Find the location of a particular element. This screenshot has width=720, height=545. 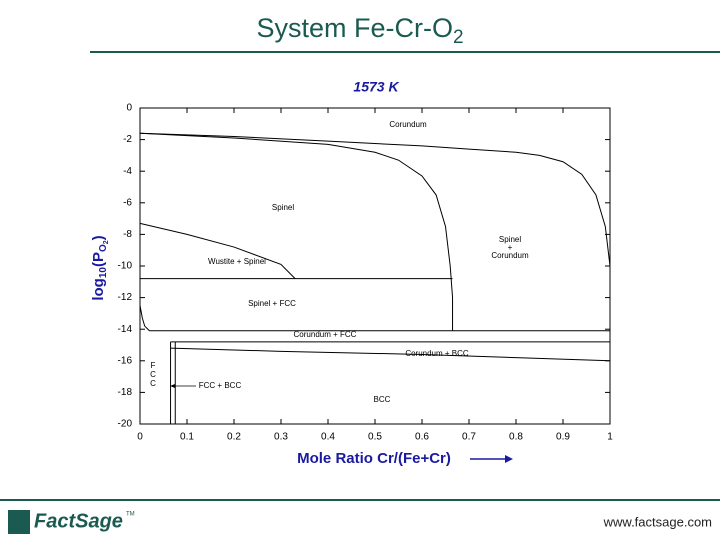

y-axis-label: log10(PO2) is located at coordinates (100, 267).